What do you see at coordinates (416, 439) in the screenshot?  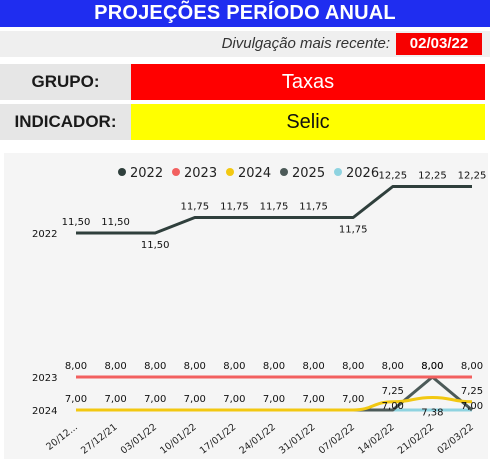 I see `x-tick-label-9: 21/02/22` at bounding box center [416, 439].